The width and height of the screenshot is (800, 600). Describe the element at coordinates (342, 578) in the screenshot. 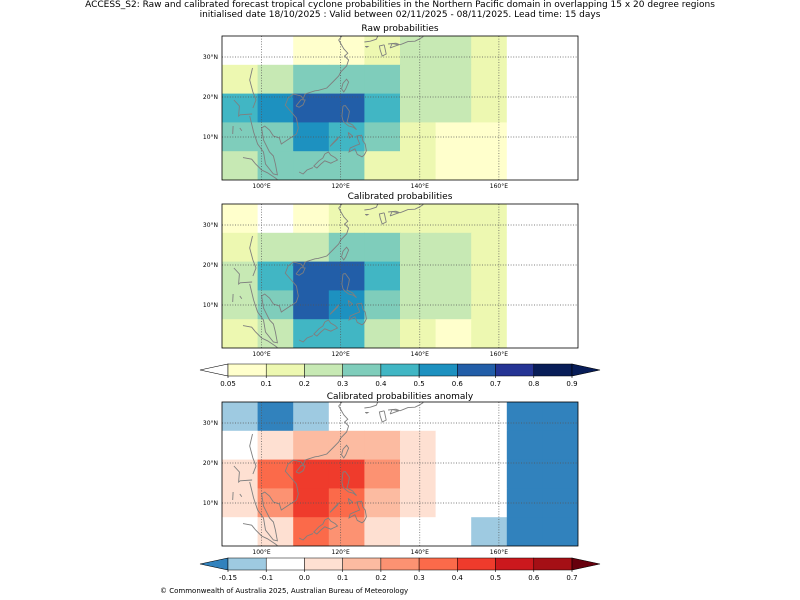

I see `colorbar-tick-label: 0.1` at that location.